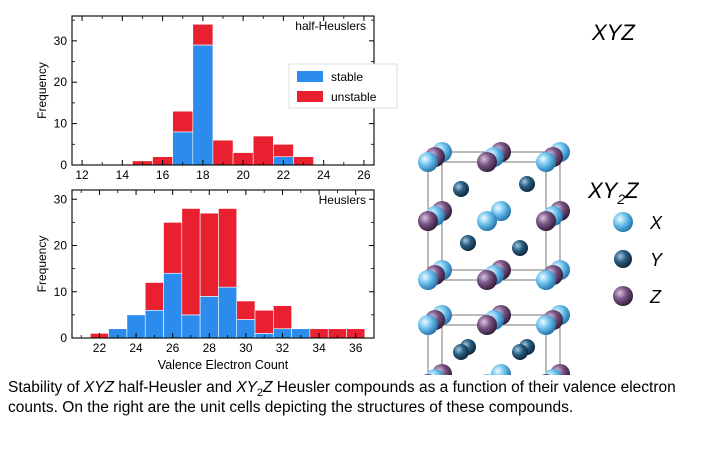 This screenshot has height=457, width=720. Describe the element at coordinates (246, 387) in the screenshot. I see `caption-formula-xy: XY` at that location.